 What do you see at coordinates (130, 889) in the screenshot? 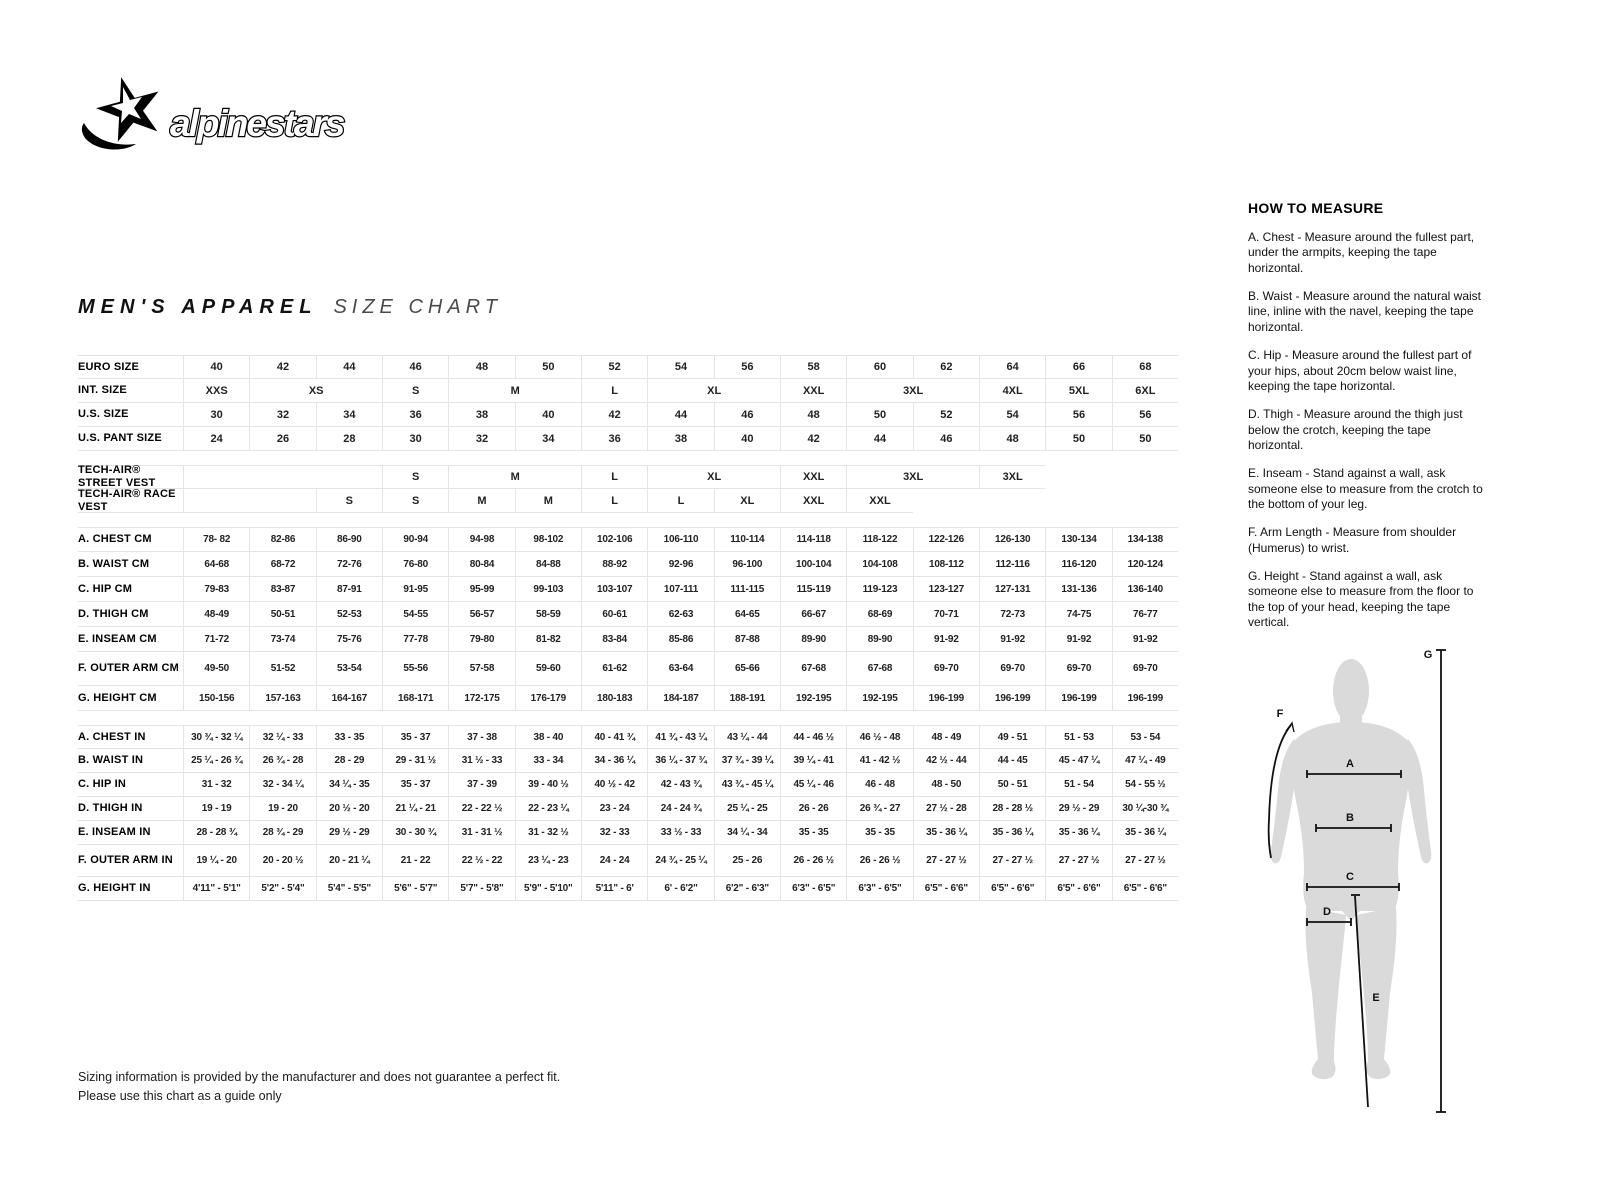
I see `row-label: G. HEIGHT IN` at bounding box center [130, 889].